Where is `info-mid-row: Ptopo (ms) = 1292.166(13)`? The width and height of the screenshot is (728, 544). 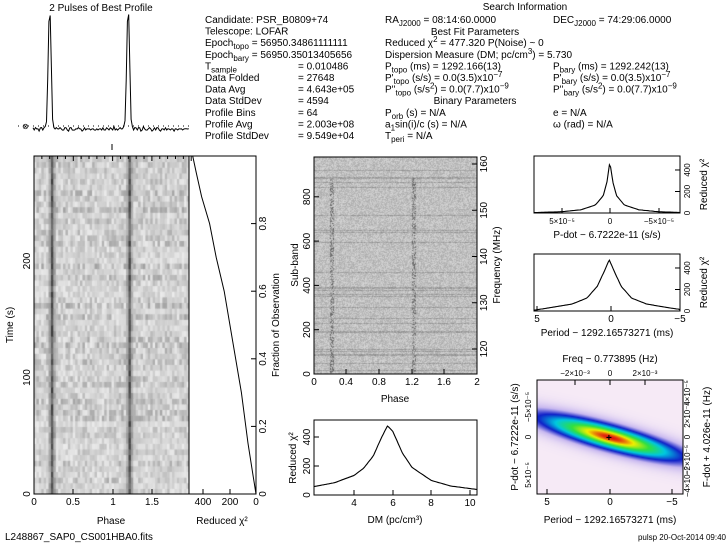 info-mid-row: Ptopo (ms) = 1292.166(13) is located at coordinates (443, 67).